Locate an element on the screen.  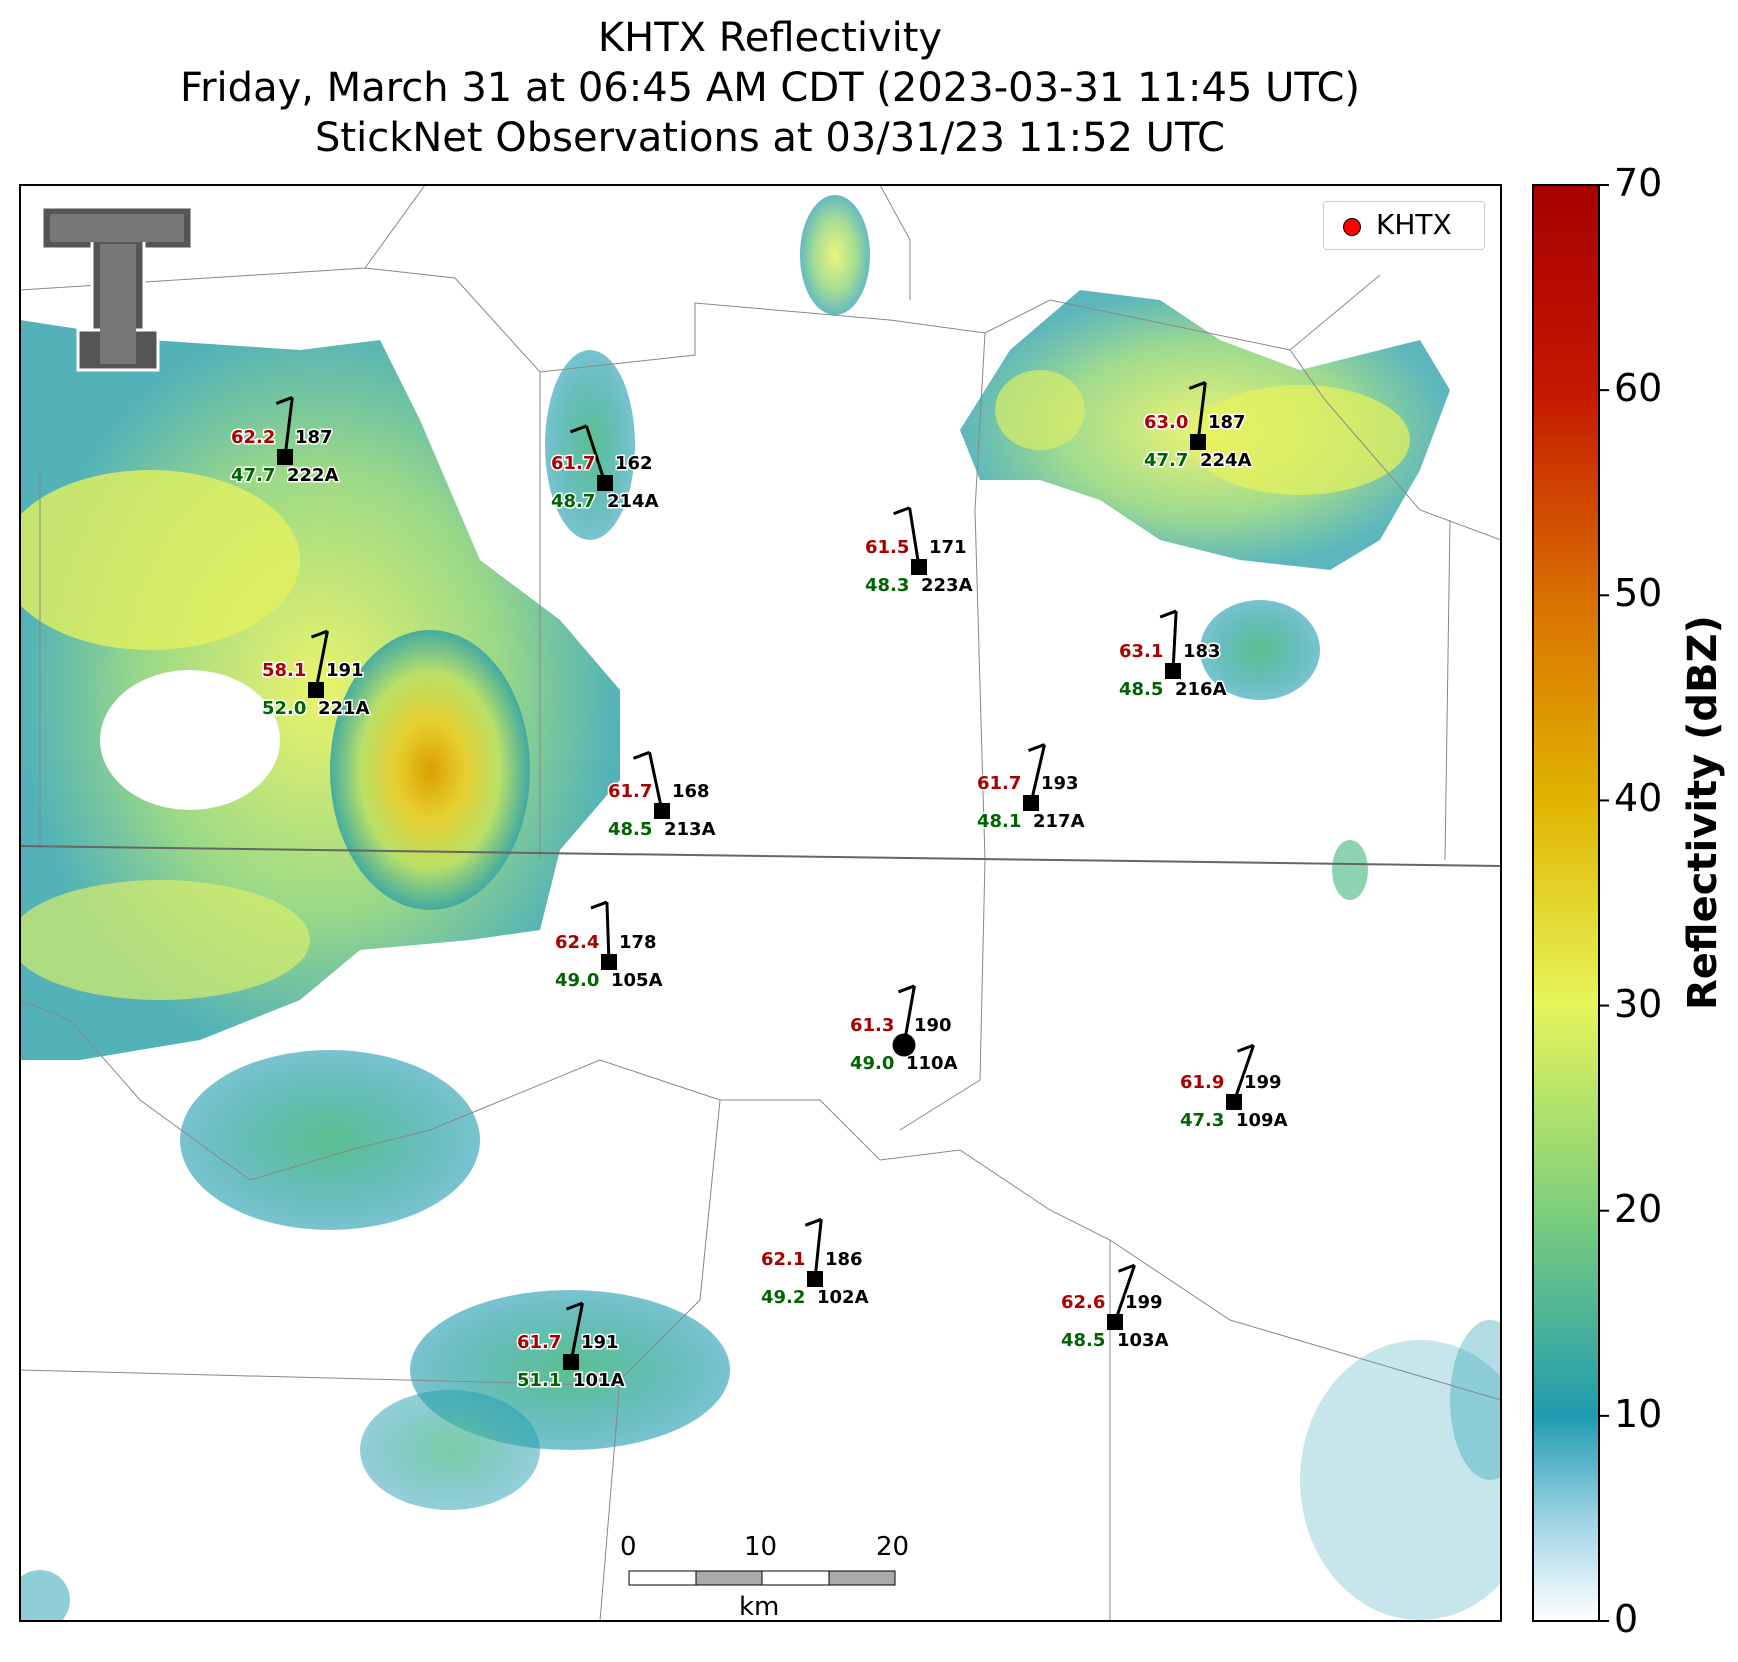
station-dewpoint: 51.1 is located at coordinates (539, 1380).